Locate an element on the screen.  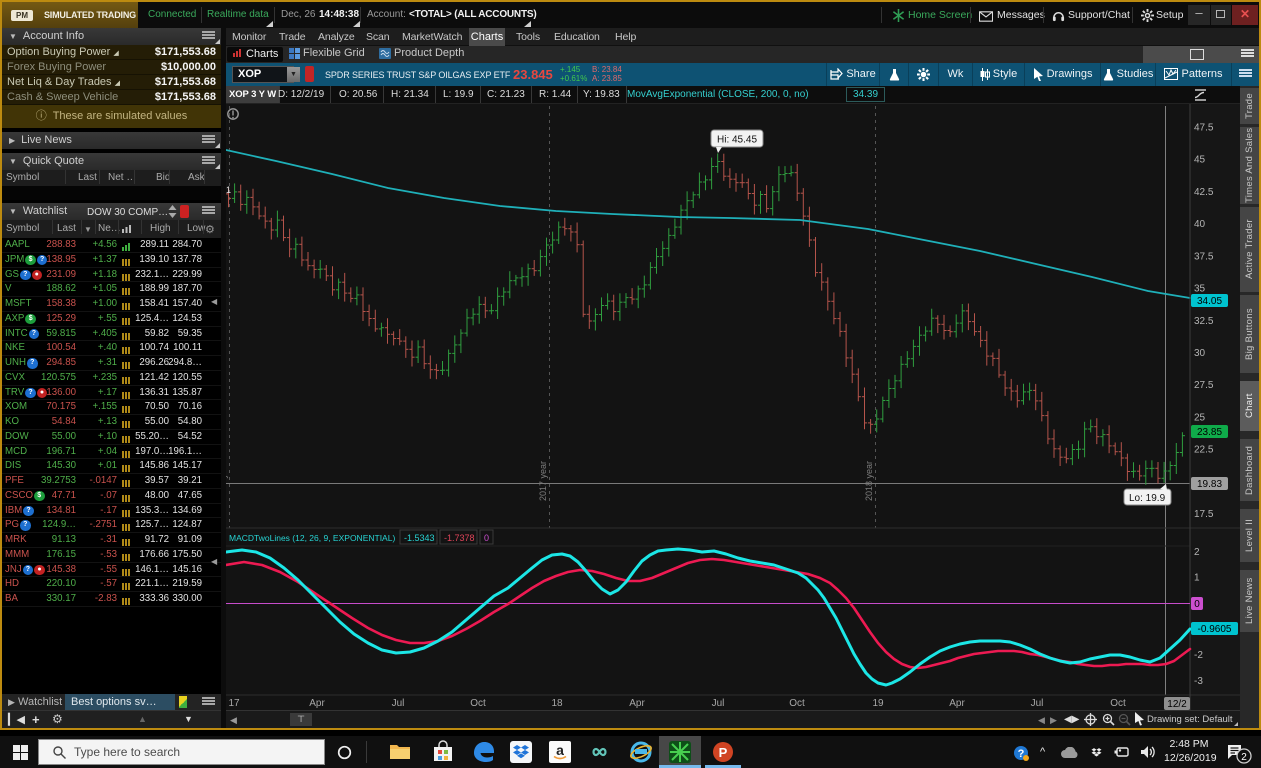
svg-text: 23.85 is located at coordinates (1209, 432).